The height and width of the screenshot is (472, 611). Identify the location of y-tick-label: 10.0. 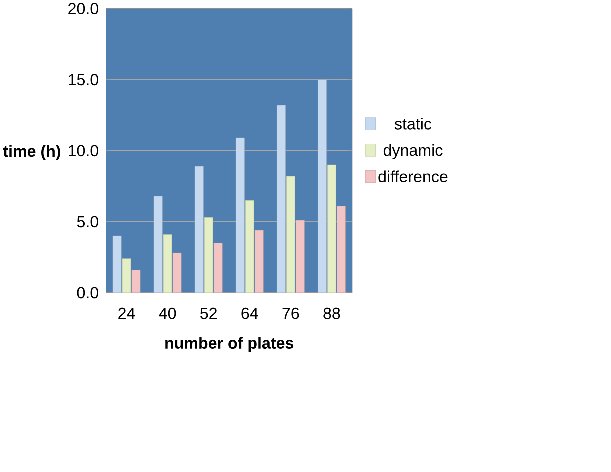
(83, 151).